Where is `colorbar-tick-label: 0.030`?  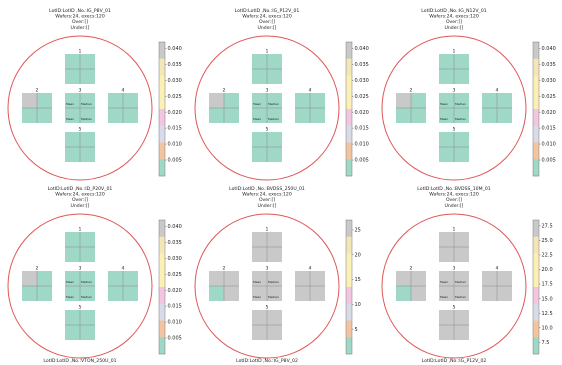
colorbar-tick-label: 0.030 is located at coordinates (362, 81).